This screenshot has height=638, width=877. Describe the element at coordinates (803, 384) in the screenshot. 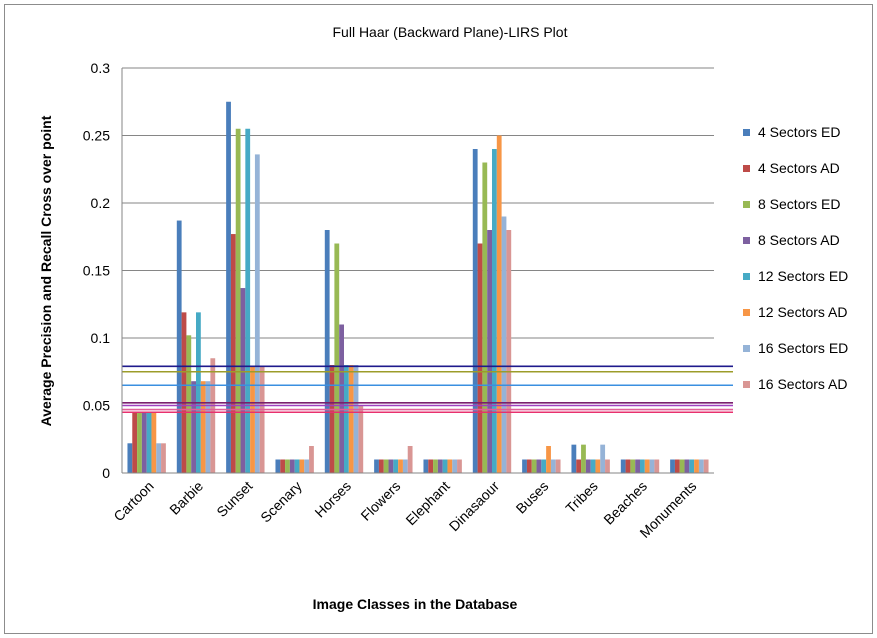

I see `legend-label: 16 Sectors AD` at that location.